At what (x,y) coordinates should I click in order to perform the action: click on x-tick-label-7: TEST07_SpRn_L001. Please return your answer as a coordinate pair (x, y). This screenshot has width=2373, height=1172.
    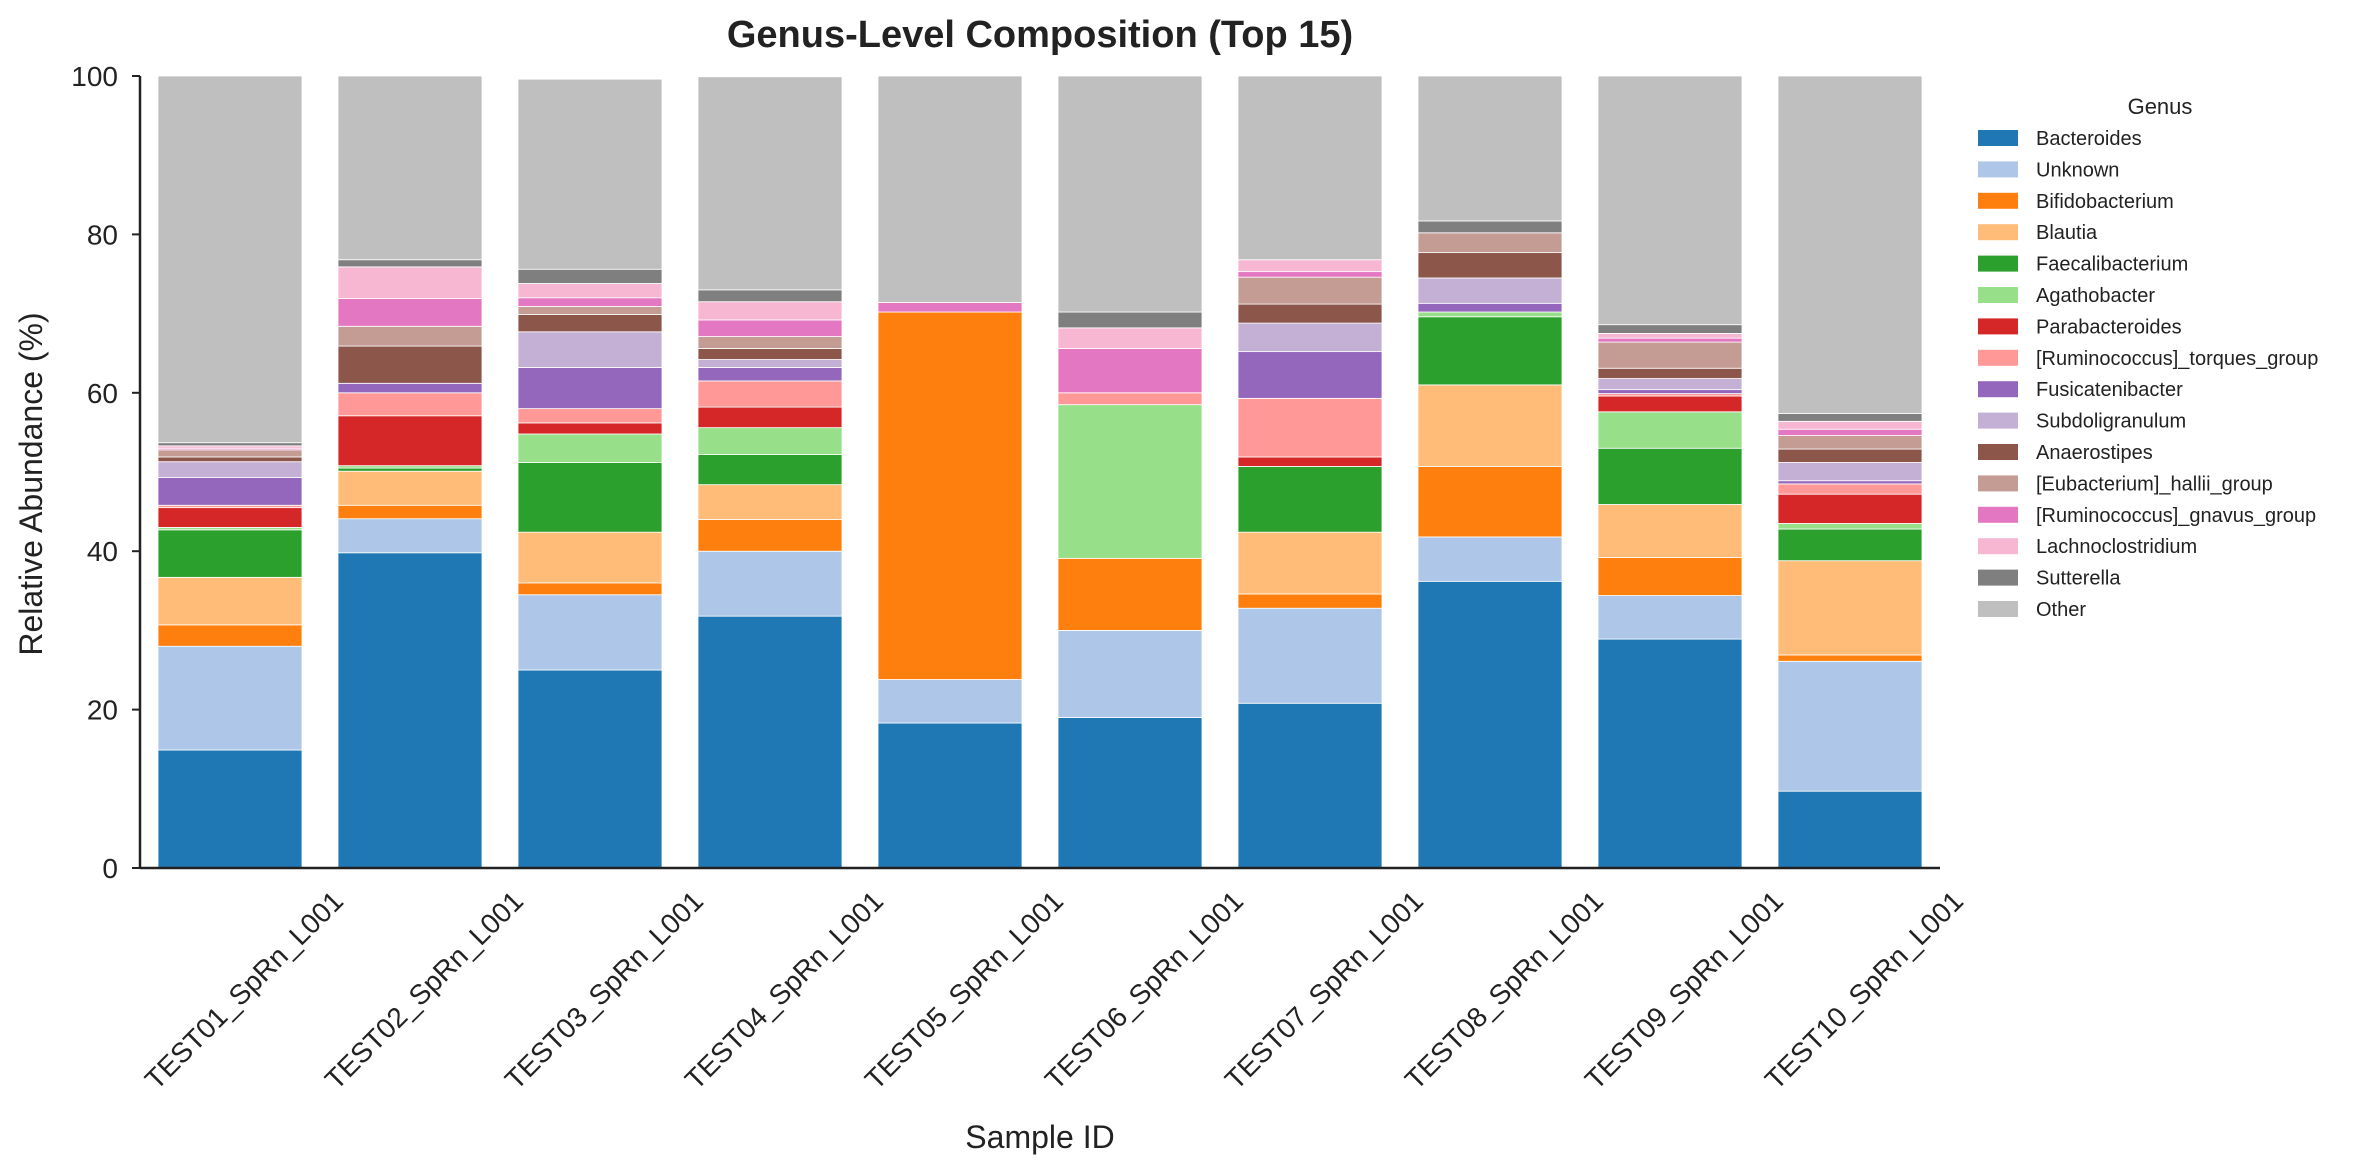
    Looking at the image, I should click on (1324, 990).